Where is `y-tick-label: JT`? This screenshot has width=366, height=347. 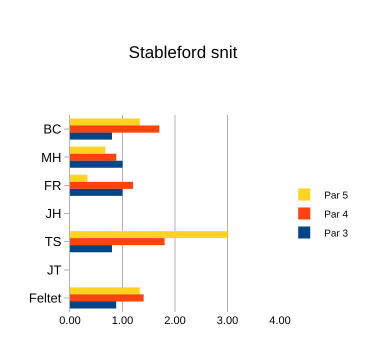 y-tick-label: JT is located at coordinates (54, 270).